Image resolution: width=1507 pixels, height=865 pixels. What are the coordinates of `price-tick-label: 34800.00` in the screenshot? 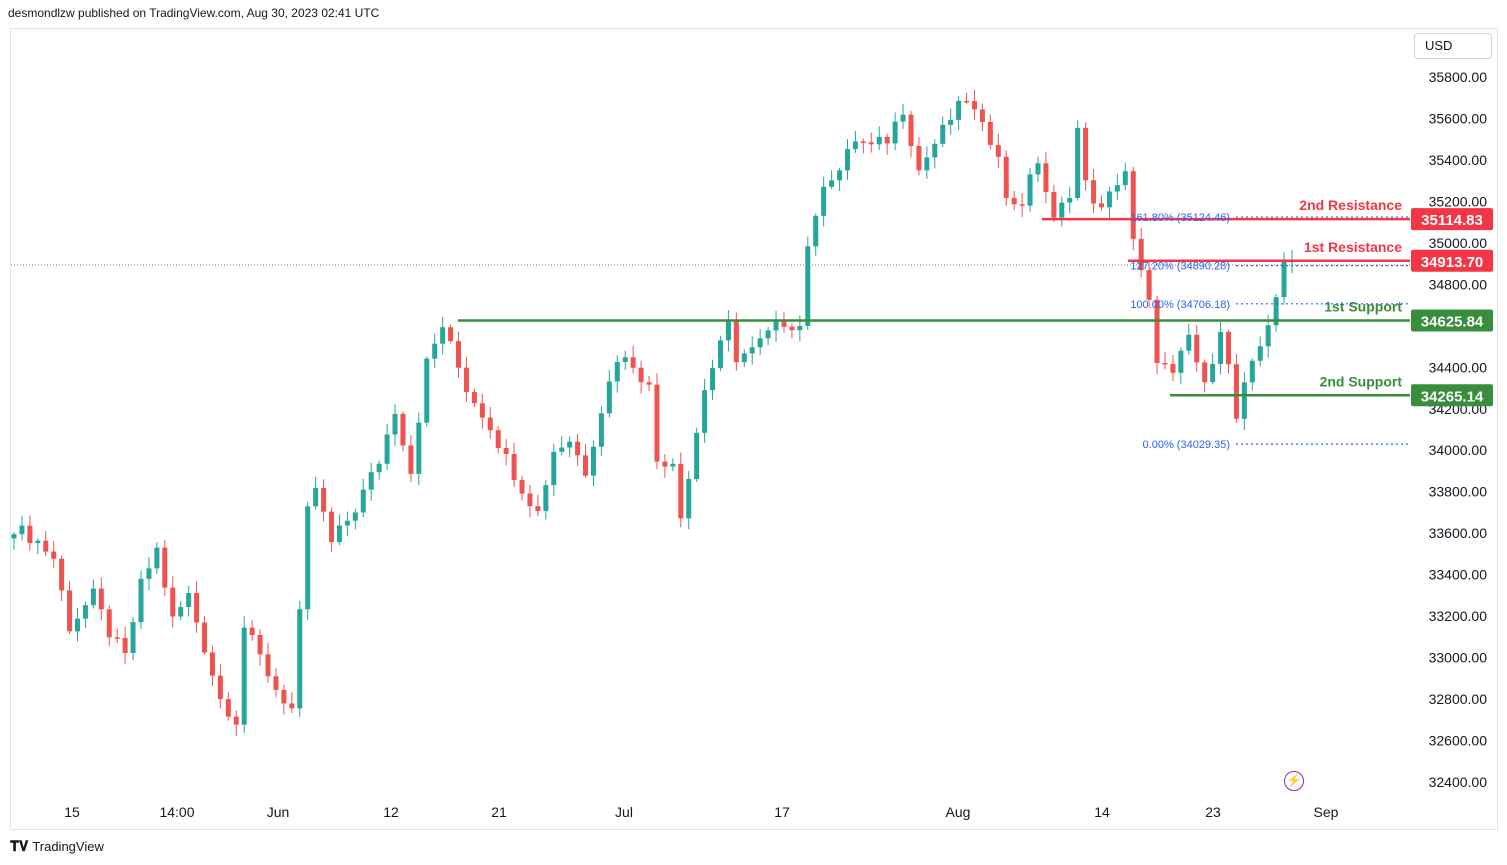 It's located at (1458, 284).